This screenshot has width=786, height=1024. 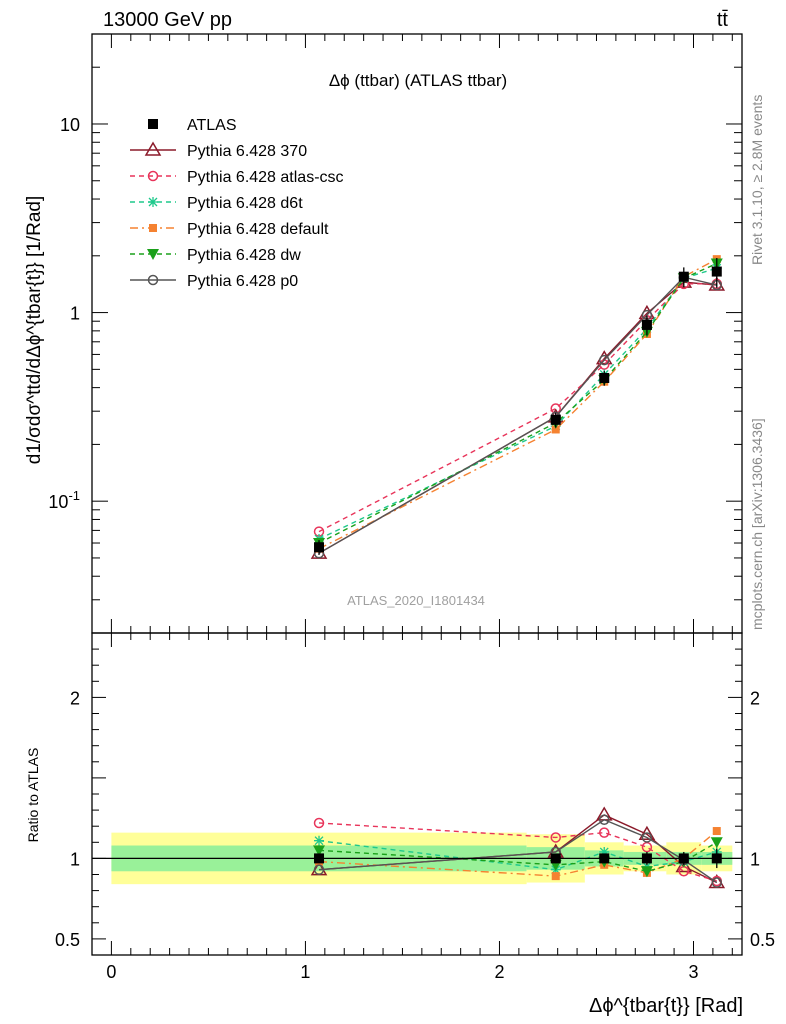 I want to click on ratio-tick-label-right-0: 0.5, so click(x=762, y=940).